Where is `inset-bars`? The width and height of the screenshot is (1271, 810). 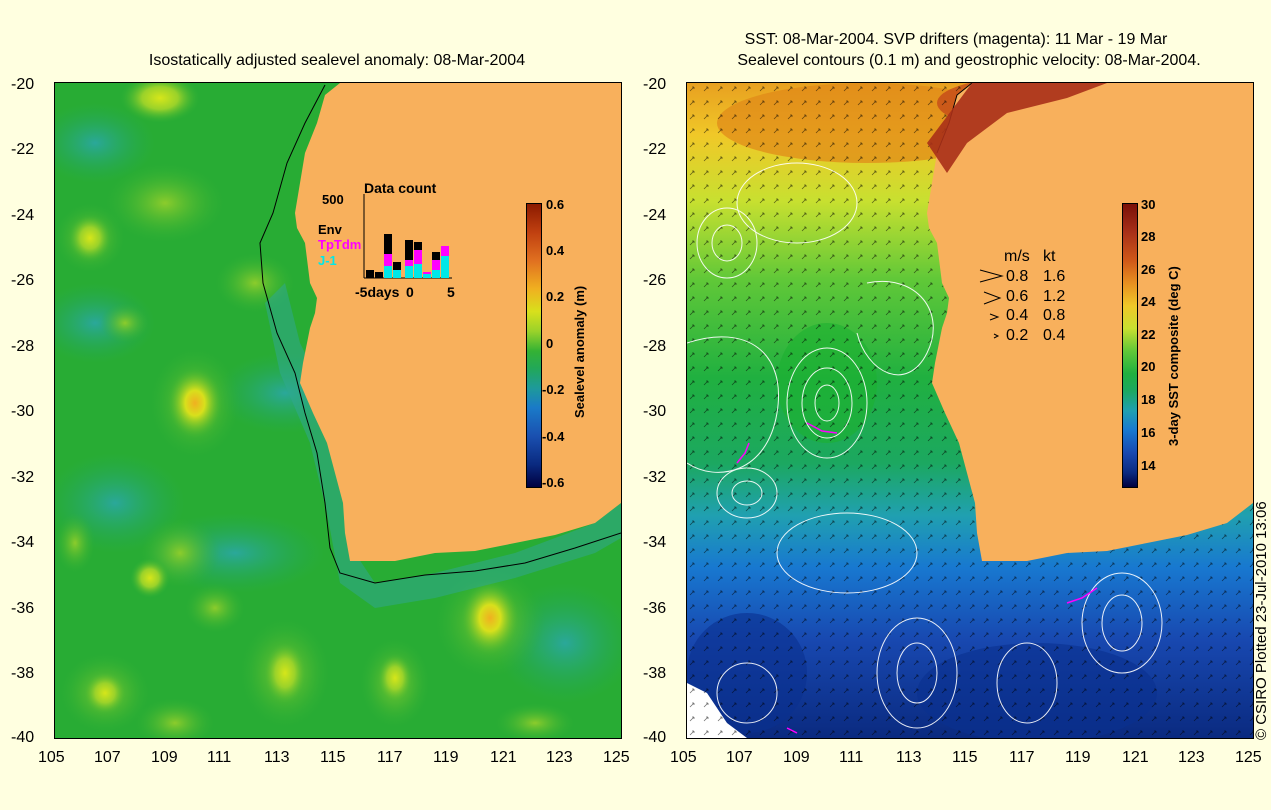 inset-bars is located at coordinates (407, 236).